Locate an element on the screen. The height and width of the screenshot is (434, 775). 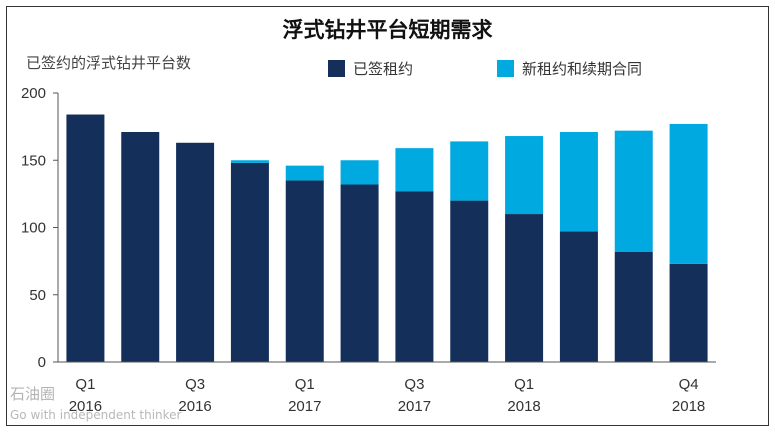
legend-item-new: 新租约和续期合同 is located at coordinates (569, 68).